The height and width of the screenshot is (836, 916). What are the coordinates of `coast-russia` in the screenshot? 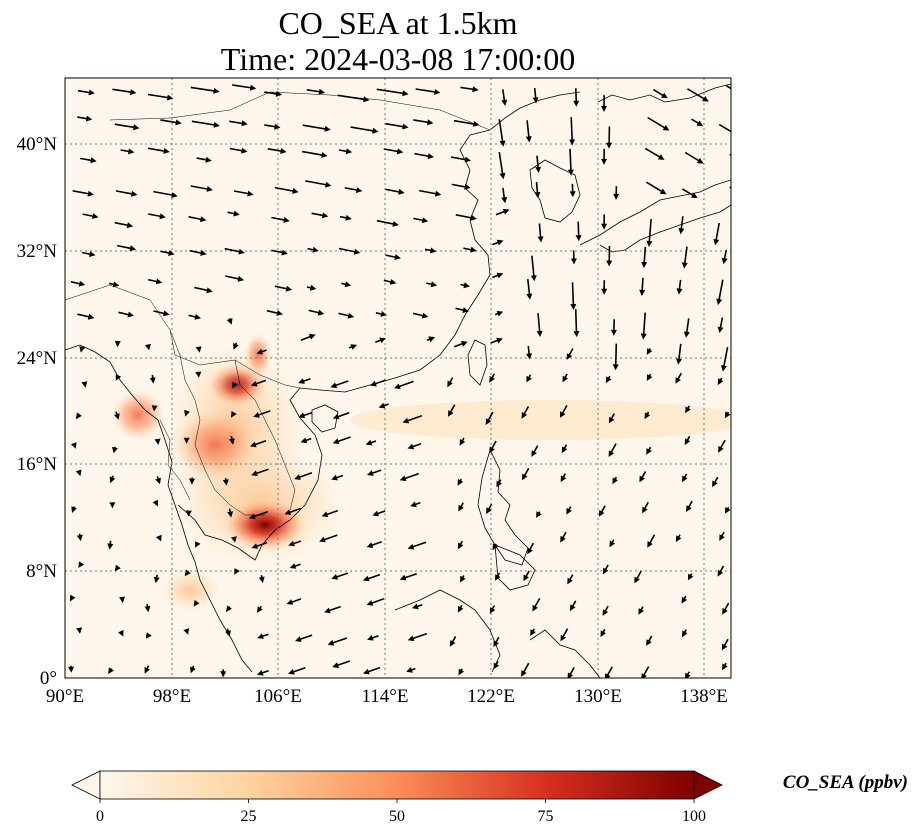 It's located at (664, 93).